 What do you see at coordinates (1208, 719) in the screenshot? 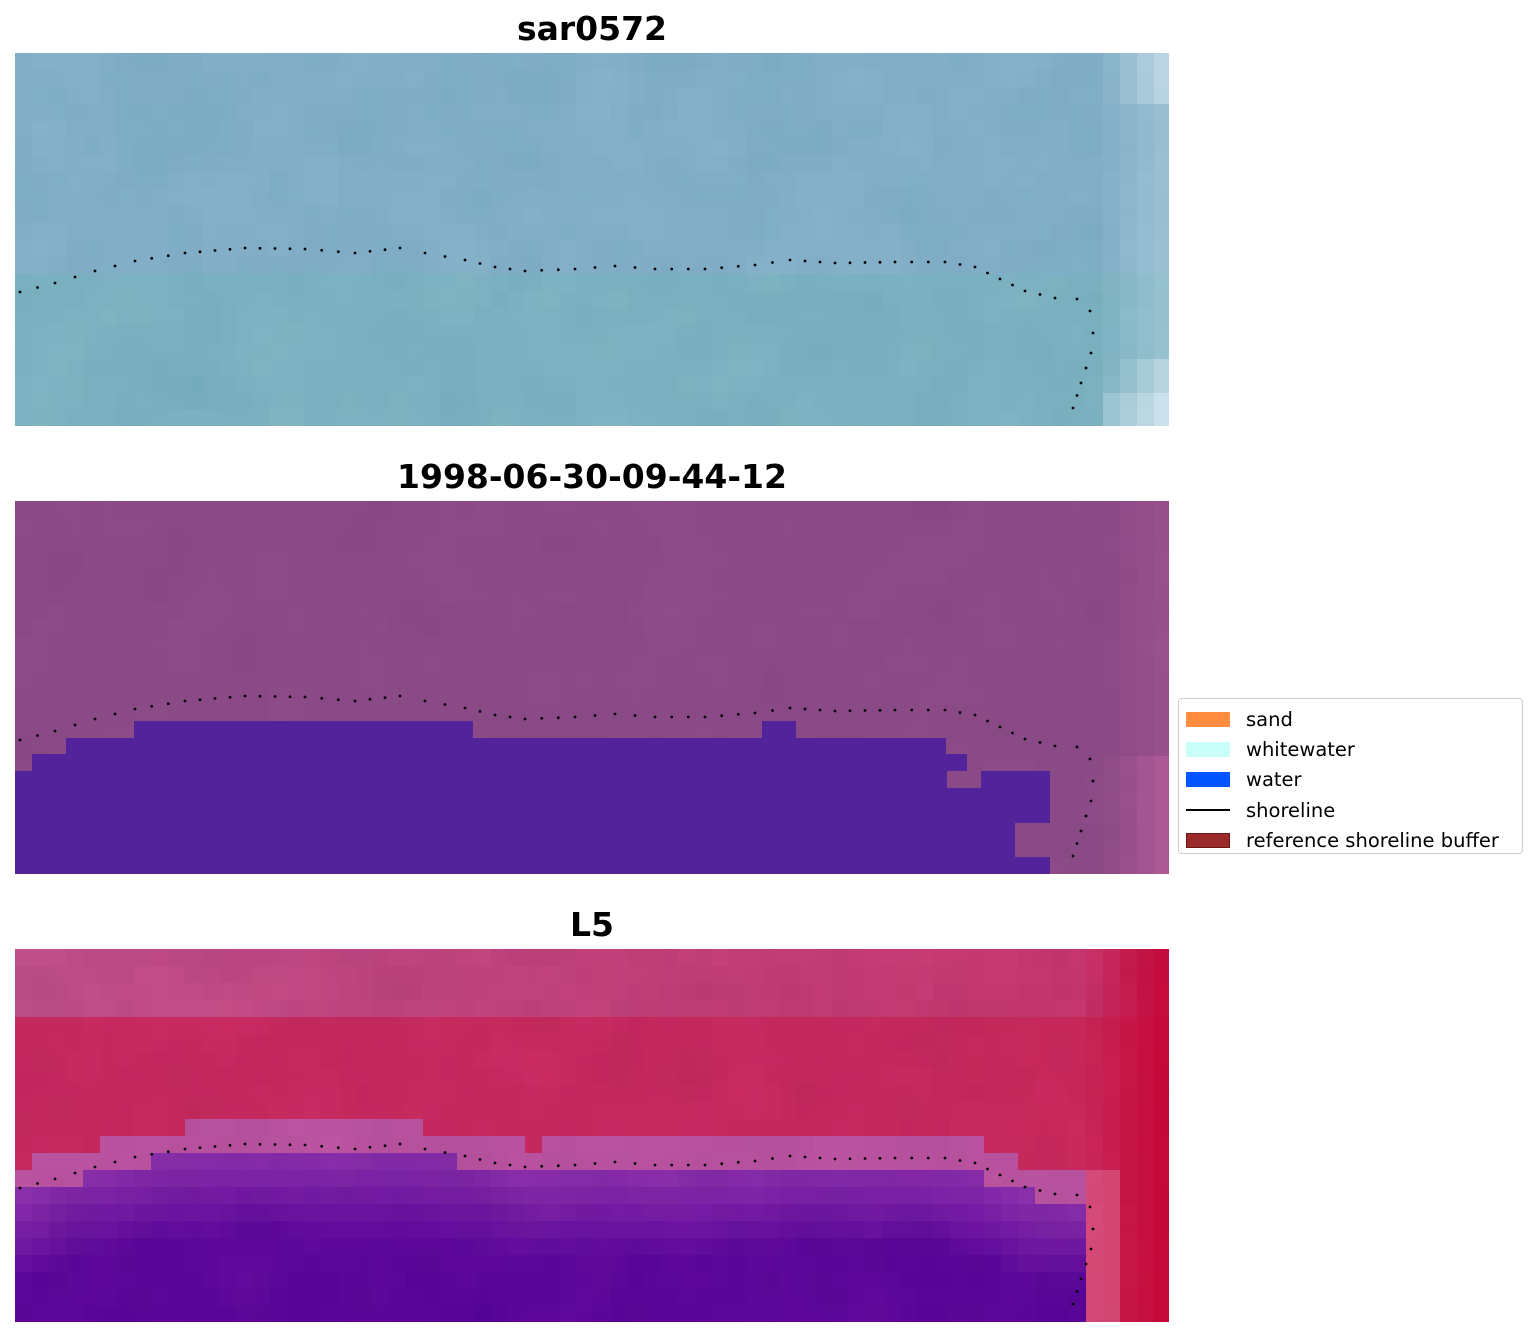
I see `sand-swatch` at bounding box center [1208, 719].